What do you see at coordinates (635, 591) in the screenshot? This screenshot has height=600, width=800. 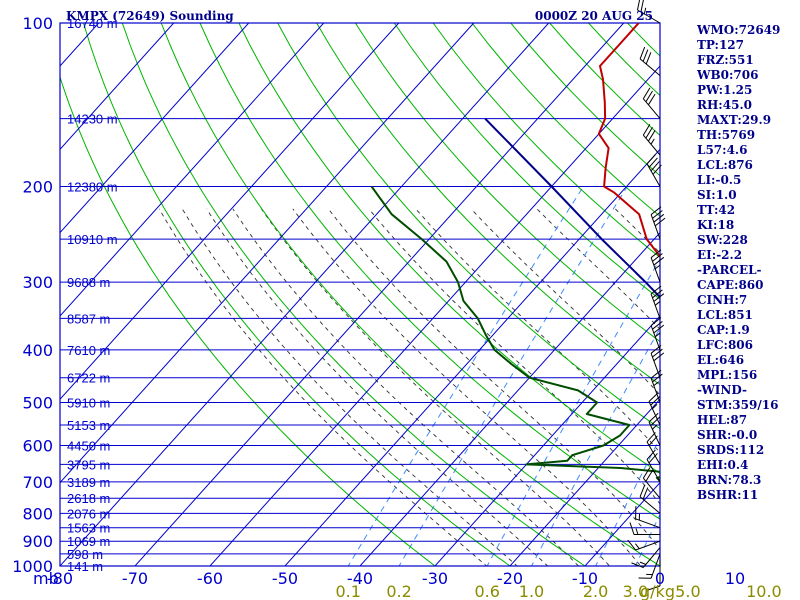 I see `mixing-ratio-label: 3.0` at bounding box center [635, 591].